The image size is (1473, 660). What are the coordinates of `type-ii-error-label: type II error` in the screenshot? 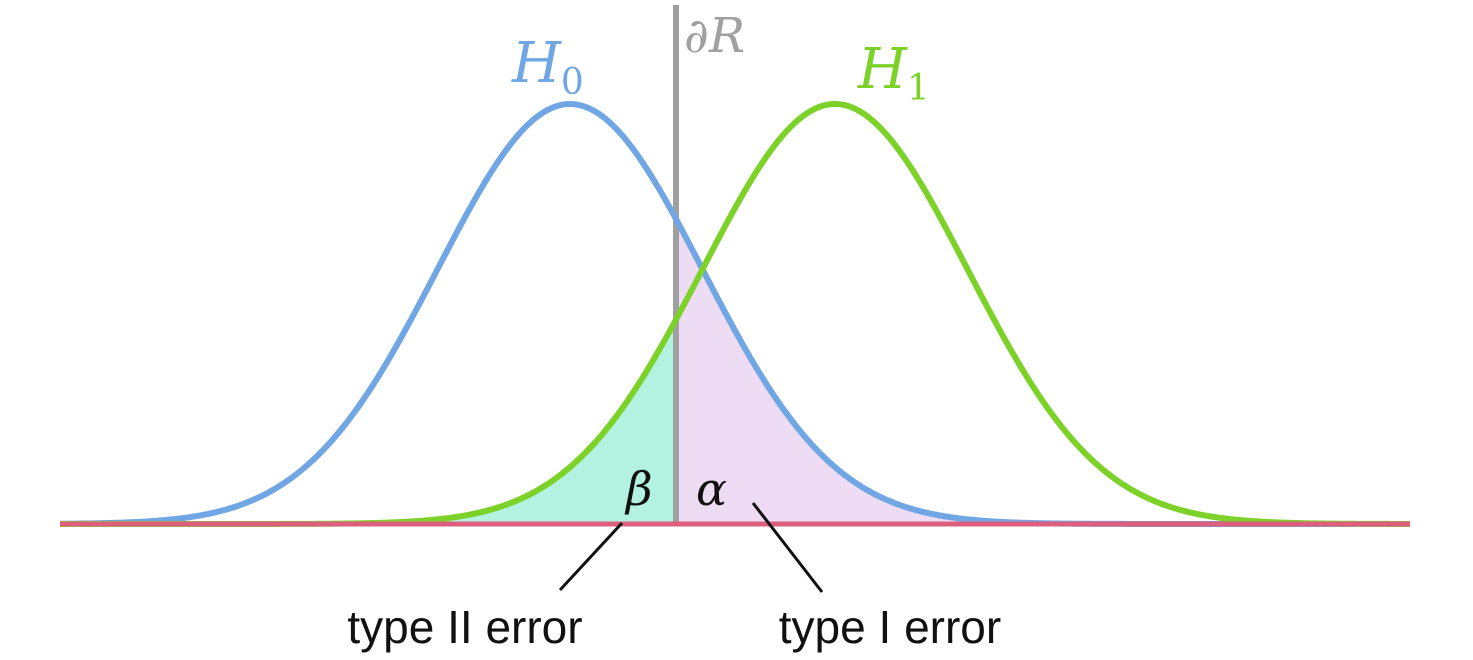 It's located at (464, 627).